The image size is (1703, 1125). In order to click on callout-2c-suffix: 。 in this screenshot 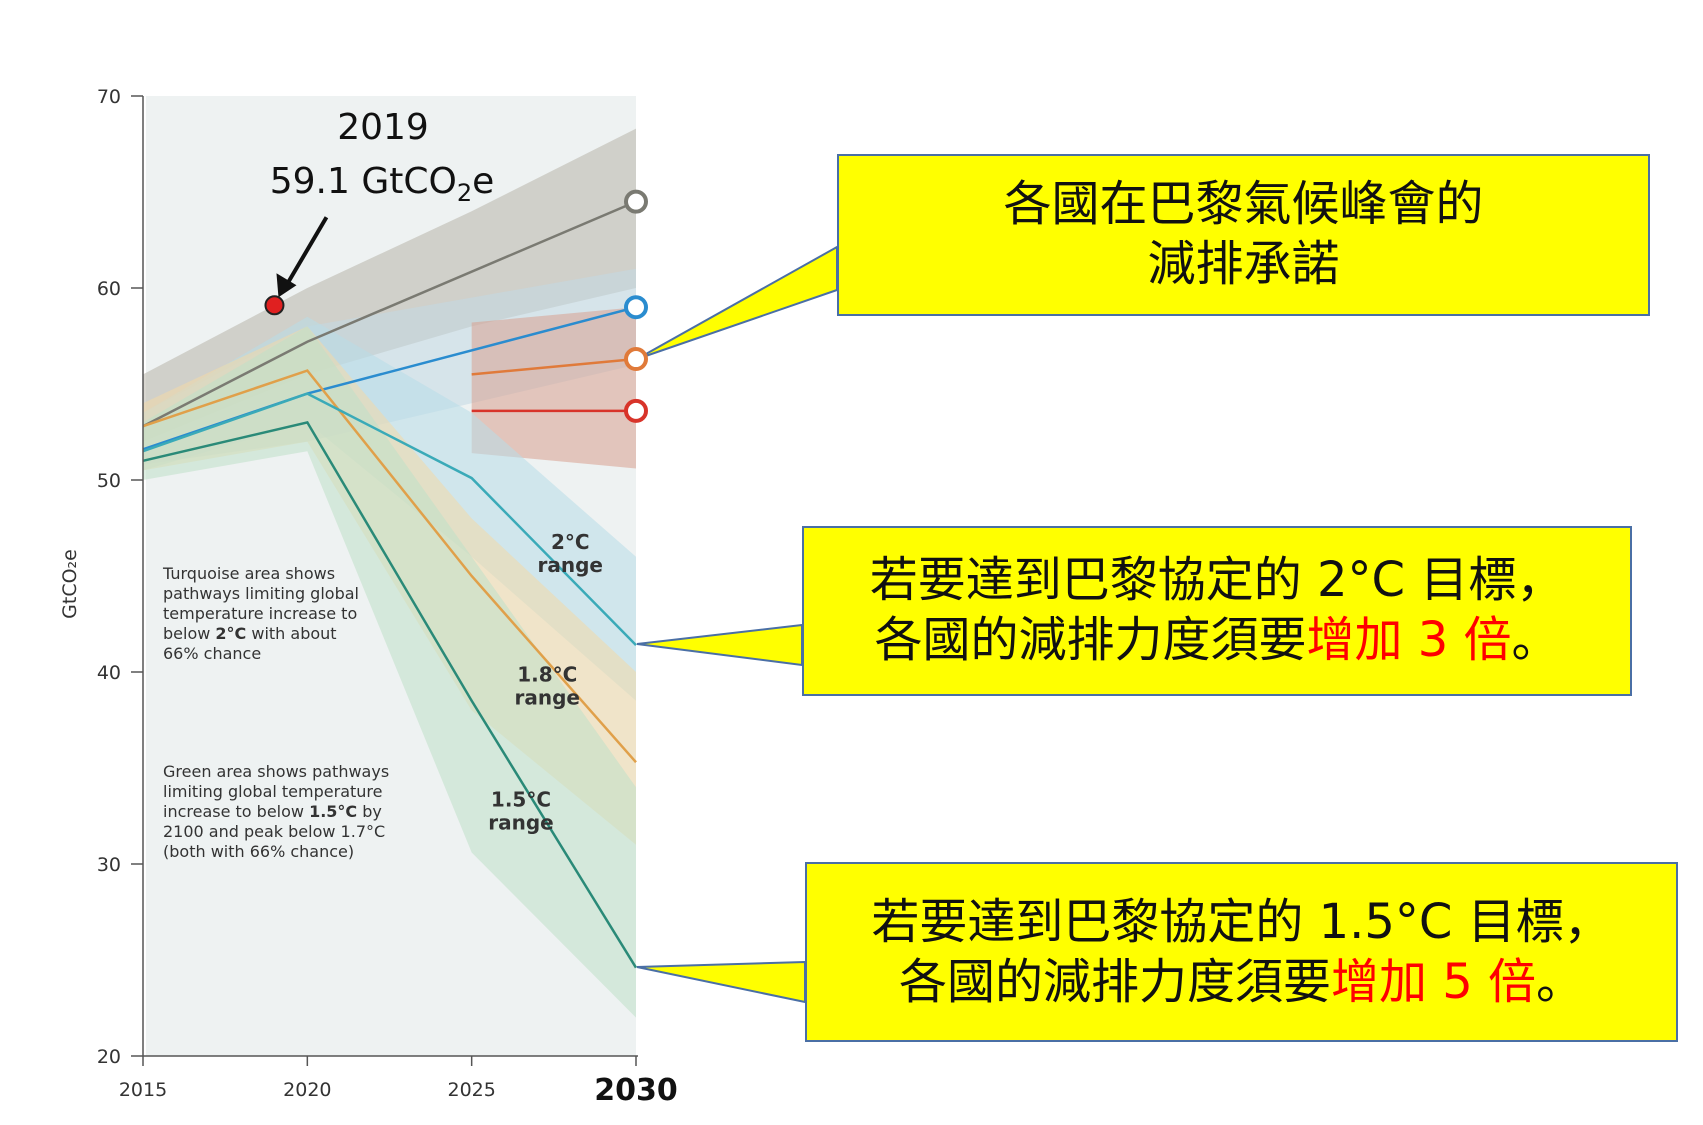, I will do `click(1535, 640)`.